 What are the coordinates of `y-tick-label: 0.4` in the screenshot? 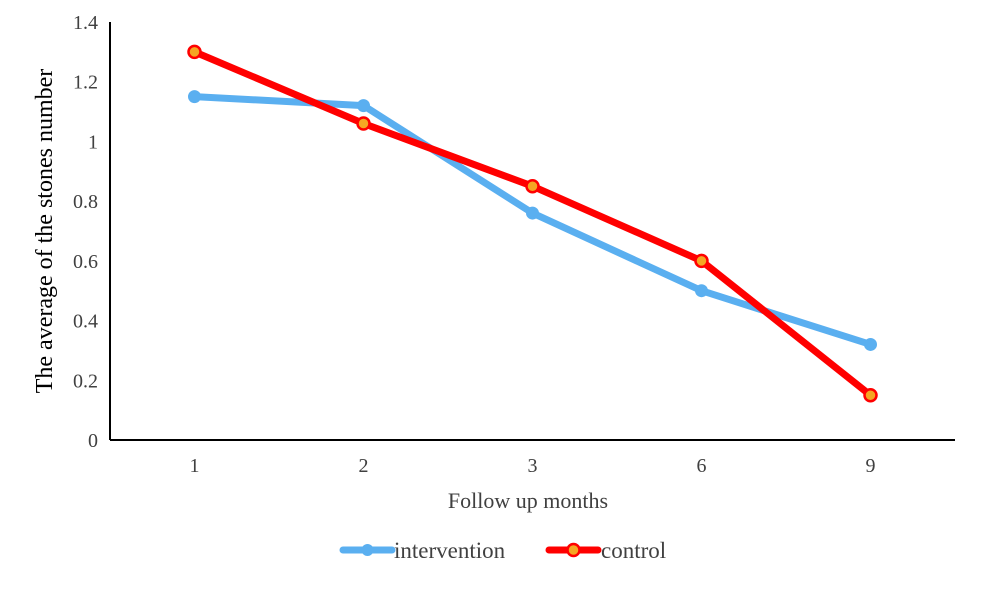 It's located at (85, 322).